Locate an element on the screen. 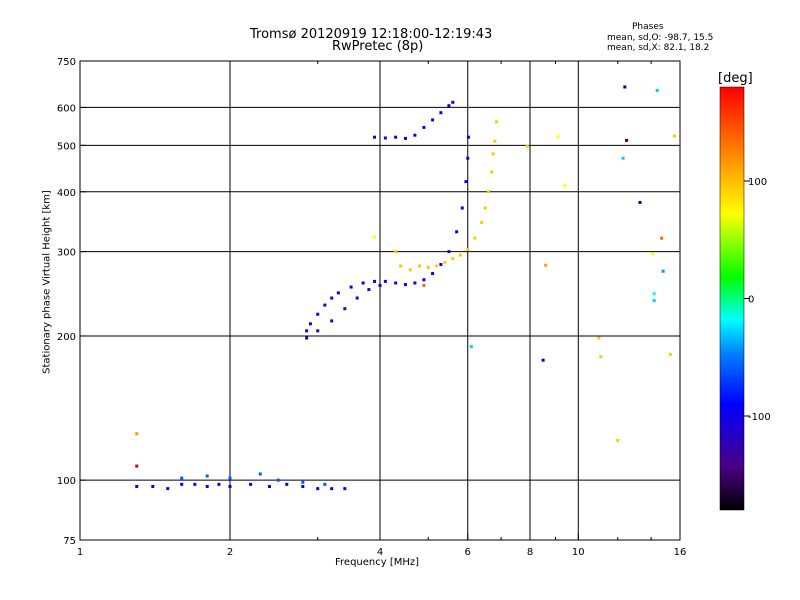  x-tick-label: 1 is located at coordinates (80, 552).